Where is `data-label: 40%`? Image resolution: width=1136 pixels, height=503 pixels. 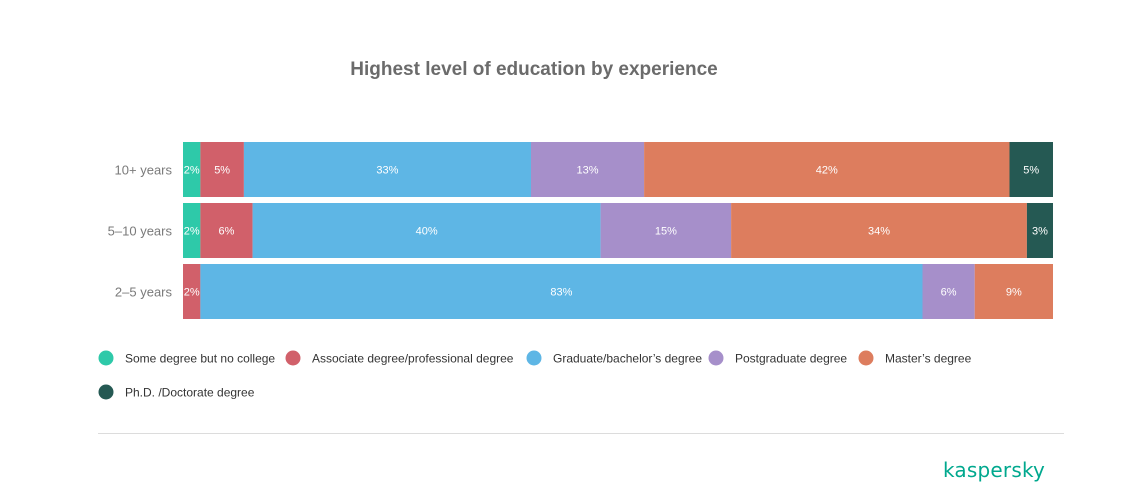 data-label: 40% is located at coordinates (427, 232).